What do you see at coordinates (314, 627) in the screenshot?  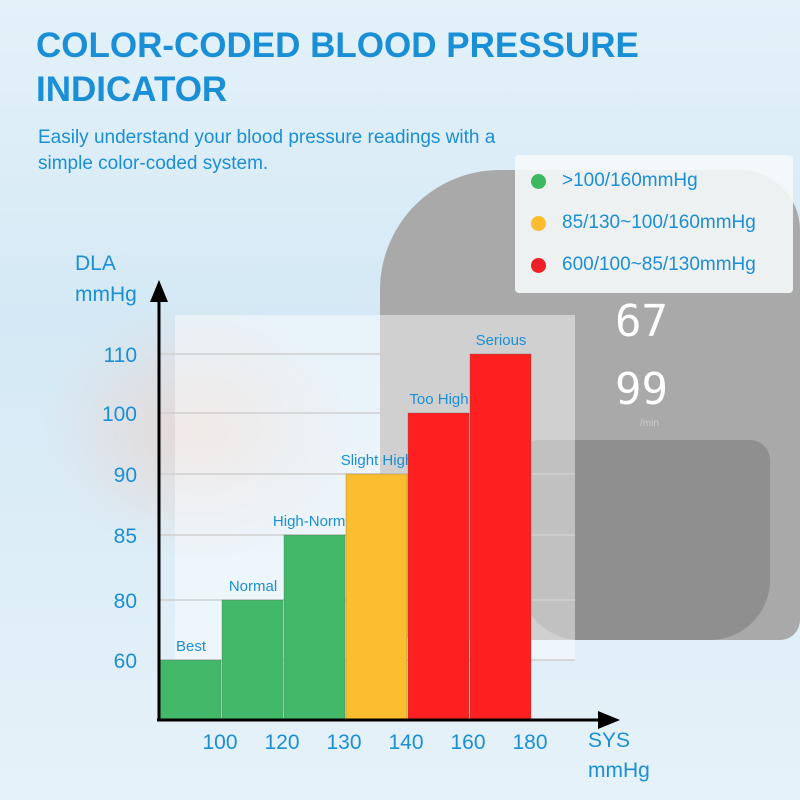 I see `bar-high-normal` at bounding box center [314, 627].